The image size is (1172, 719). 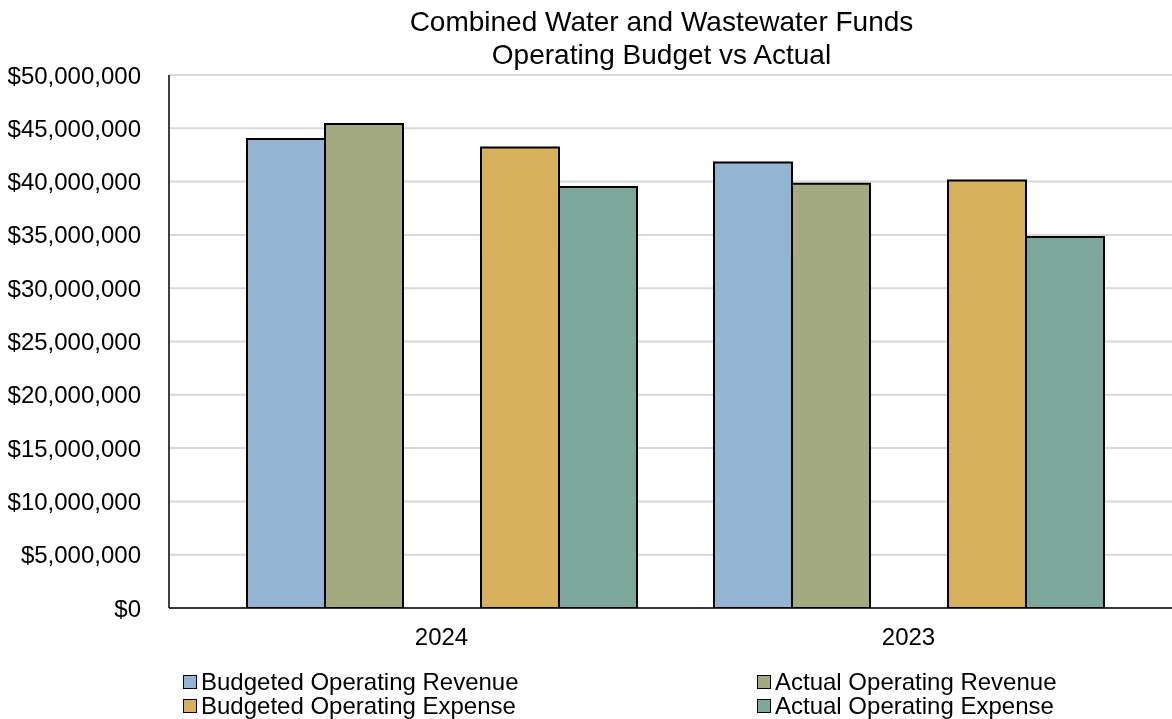 What do you see at coordinates (127, 608) in the screenshot?
I see `y-tick-label: $0` at bounding box center [127, 608].